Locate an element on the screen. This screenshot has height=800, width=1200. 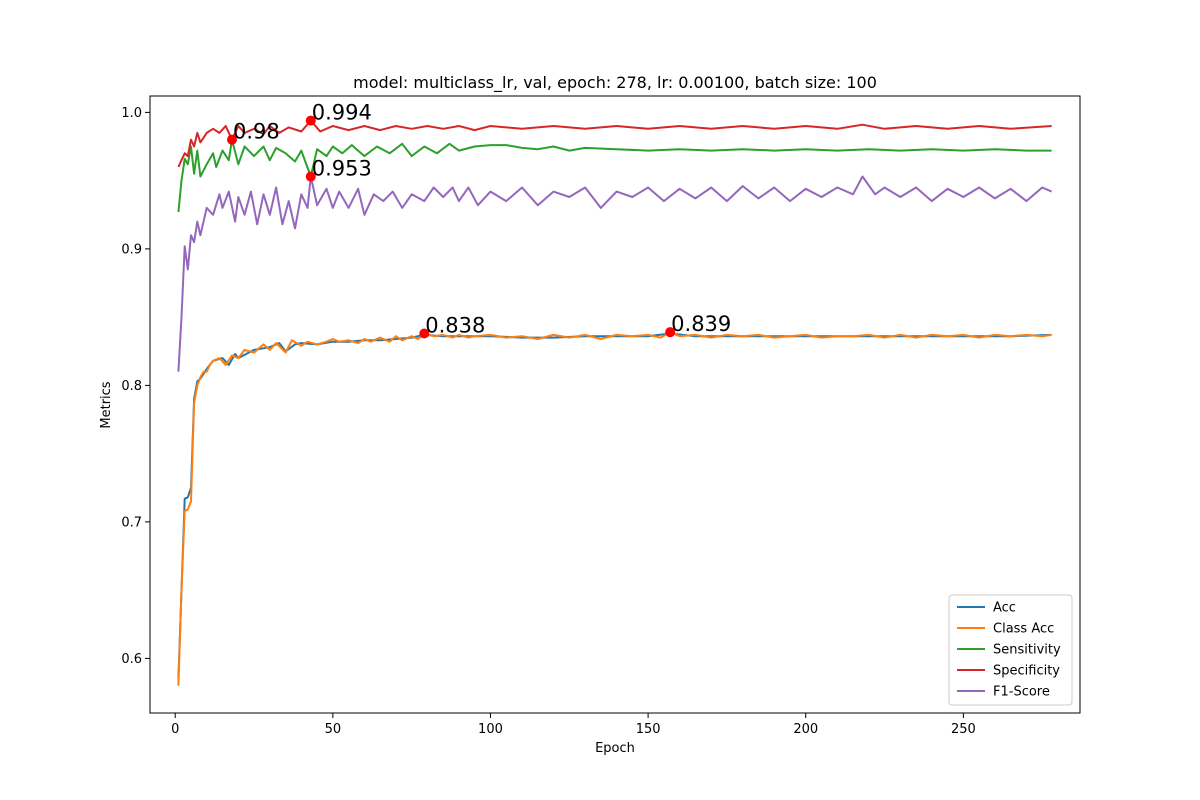
x-tick-label: 50 is located at coordinates (333, 729).